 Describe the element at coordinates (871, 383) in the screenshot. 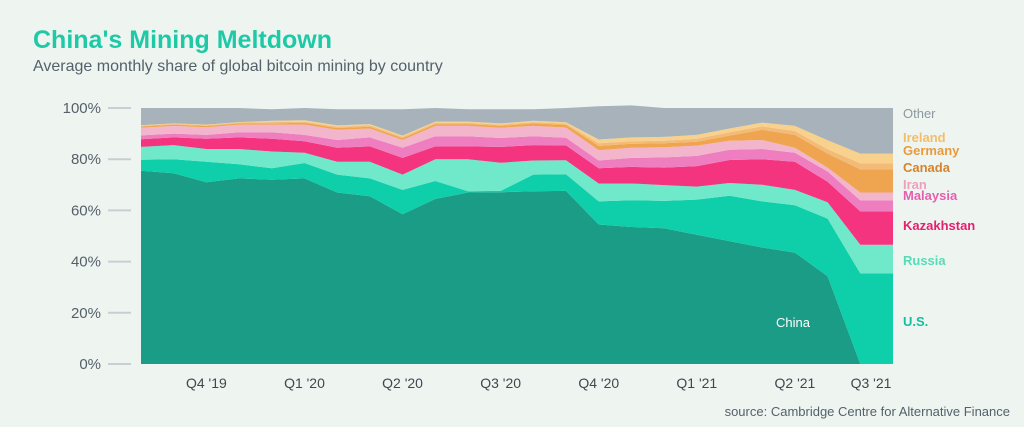

I see `x-tick-label: Q3 '21` at that location.